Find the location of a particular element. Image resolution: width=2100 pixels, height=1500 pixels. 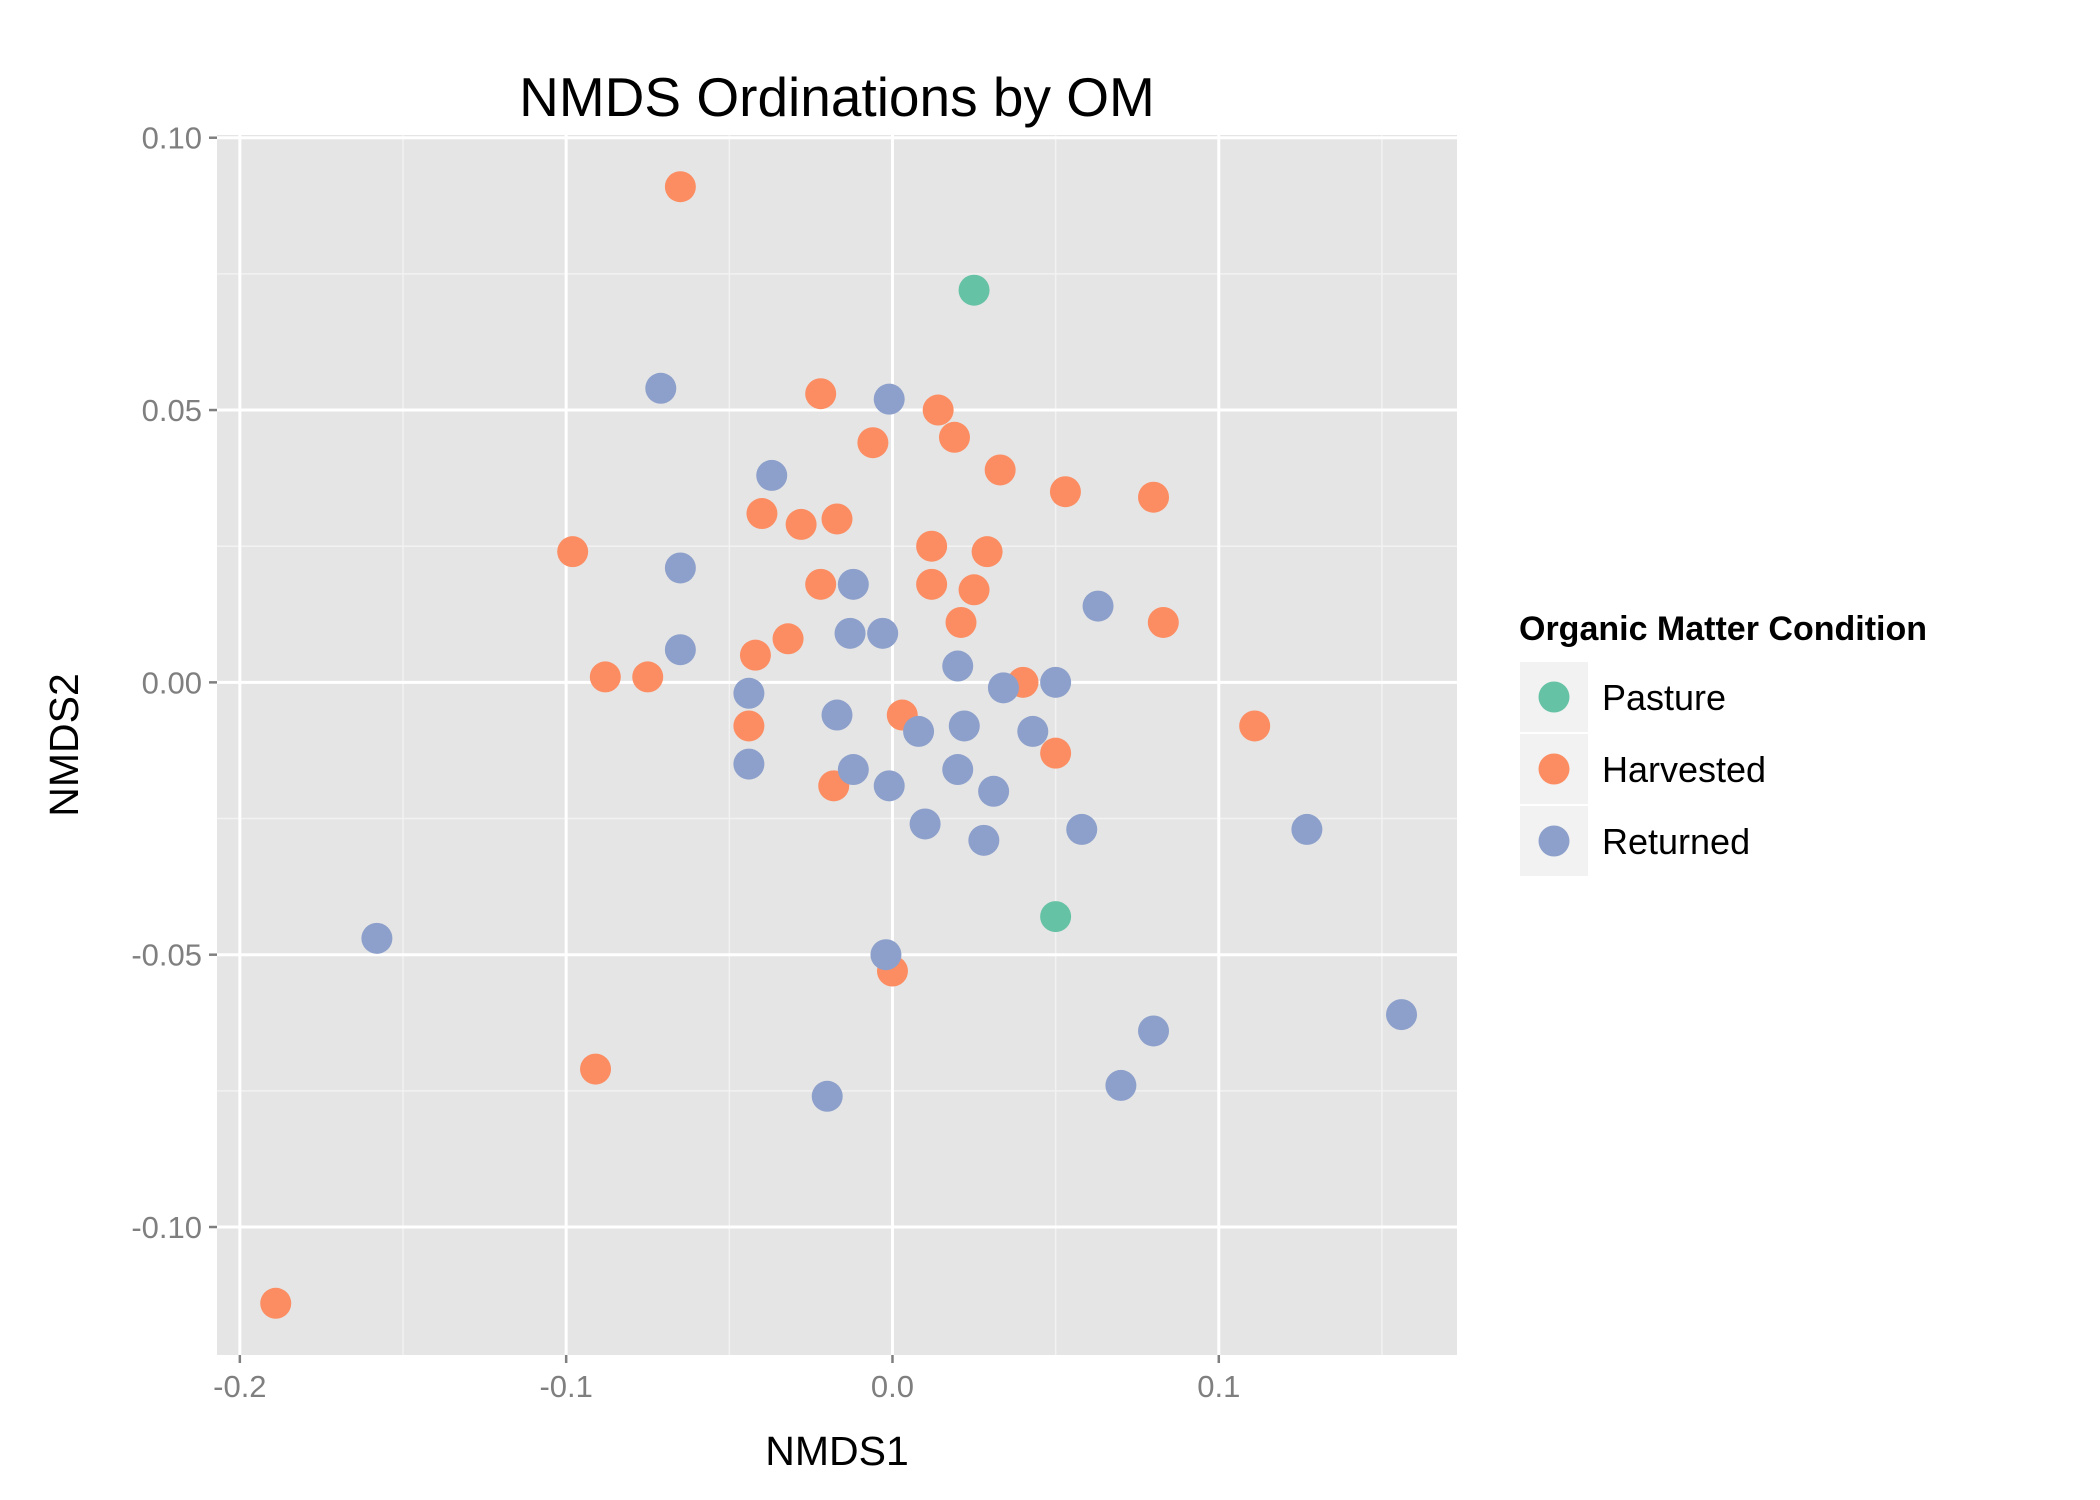

y-axis-title: NMDS2 is located at coordinates (64, 745).